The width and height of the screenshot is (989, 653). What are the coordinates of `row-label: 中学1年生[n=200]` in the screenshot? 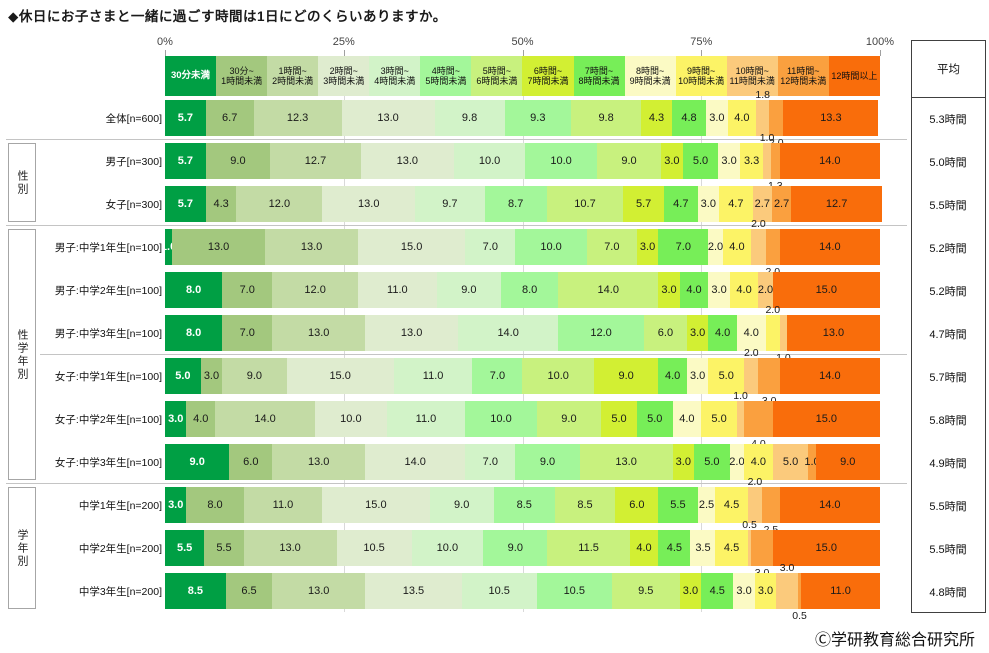 It's located at (120, 506).